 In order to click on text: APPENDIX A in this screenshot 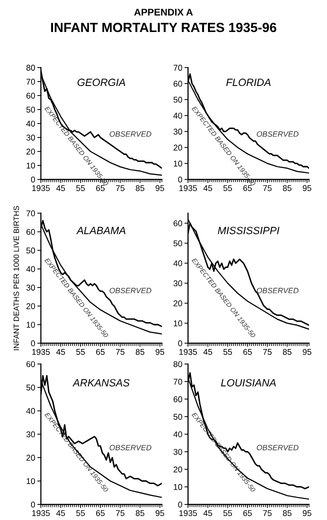, I will do `click(163, 12)`.